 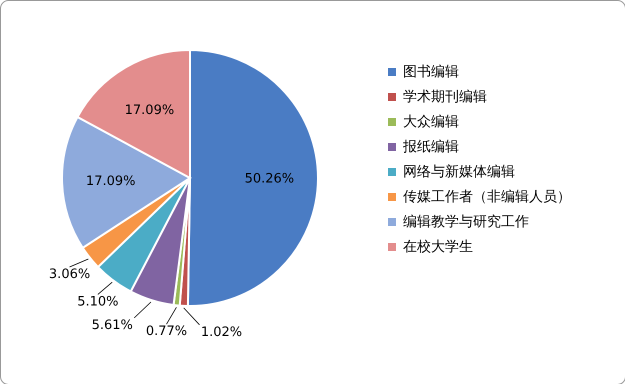 What do you see at coordinates (221, 332) in the screenshot?
I see `data-label: 1.02%` at bounding box center [221, 332].